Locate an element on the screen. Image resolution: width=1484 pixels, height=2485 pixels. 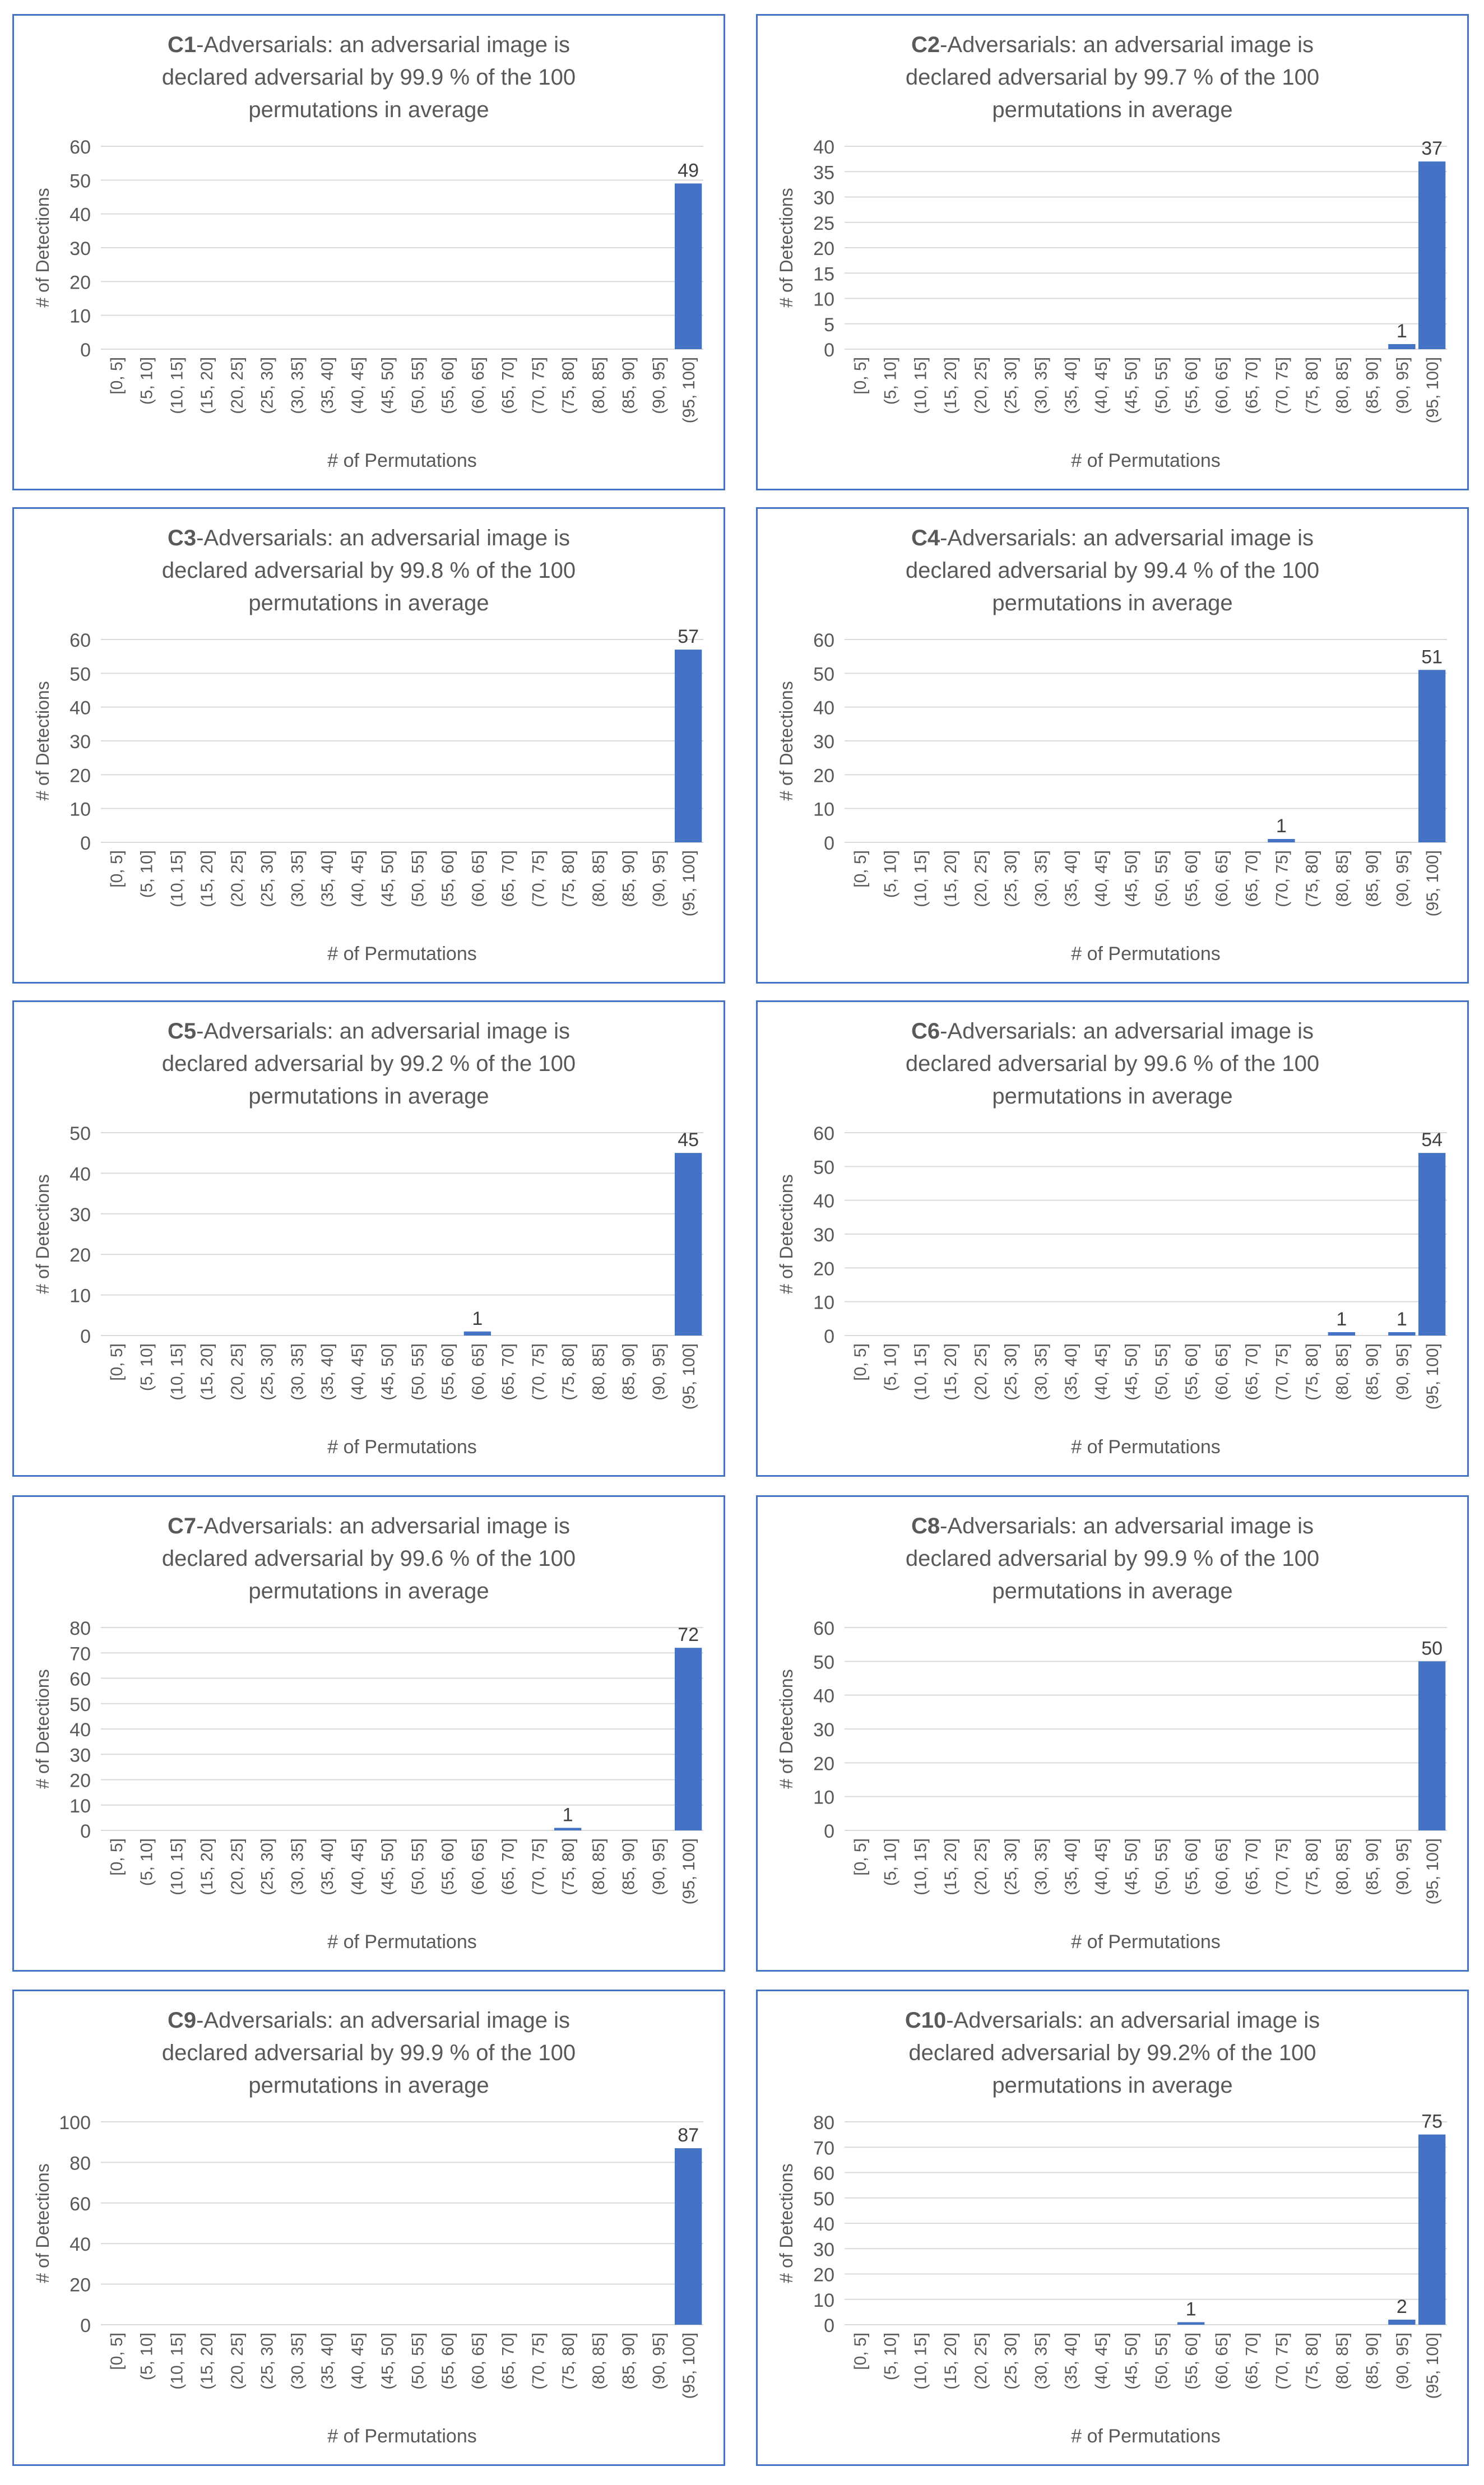
chart-title-line: C5-Adversarials: an adversarial image is is located at coordinates (369, 1031).